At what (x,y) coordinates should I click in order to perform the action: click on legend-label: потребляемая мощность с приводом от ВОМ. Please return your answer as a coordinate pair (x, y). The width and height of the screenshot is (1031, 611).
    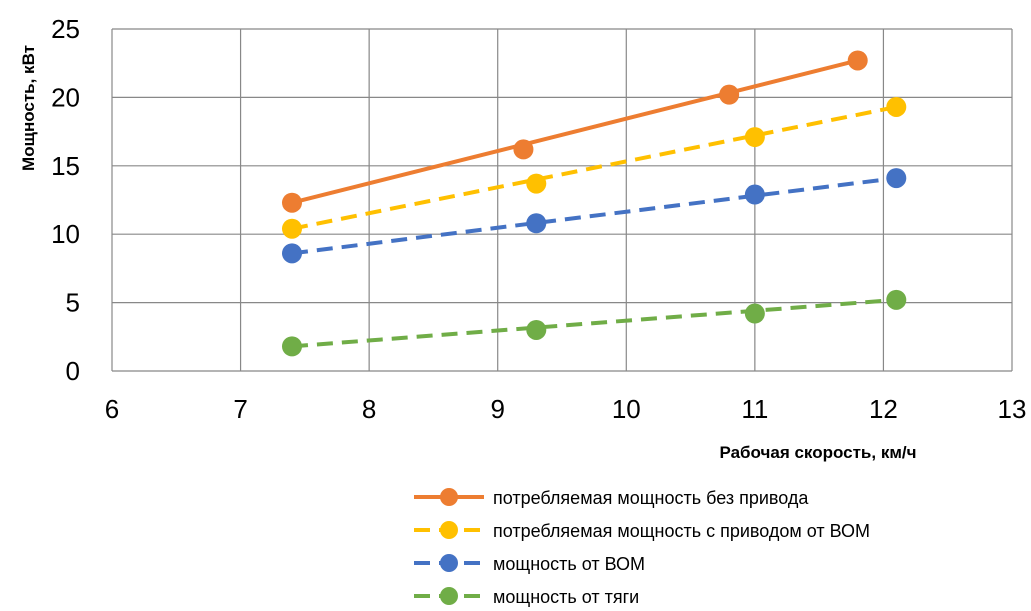
    Looking at the image, I should click on (681, 531).